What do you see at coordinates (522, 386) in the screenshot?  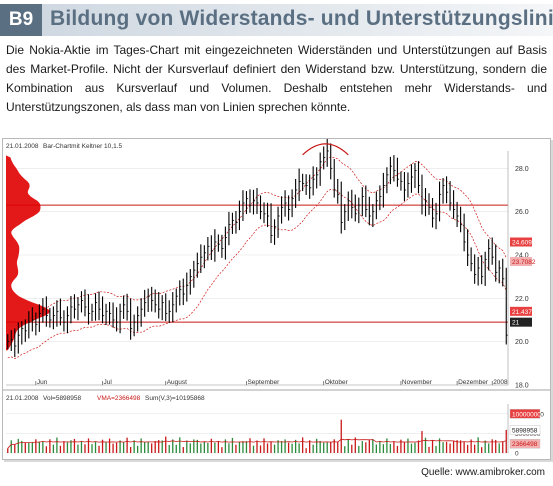 I see `y-tick-label: 18.0` at bounding box center [522, 386].